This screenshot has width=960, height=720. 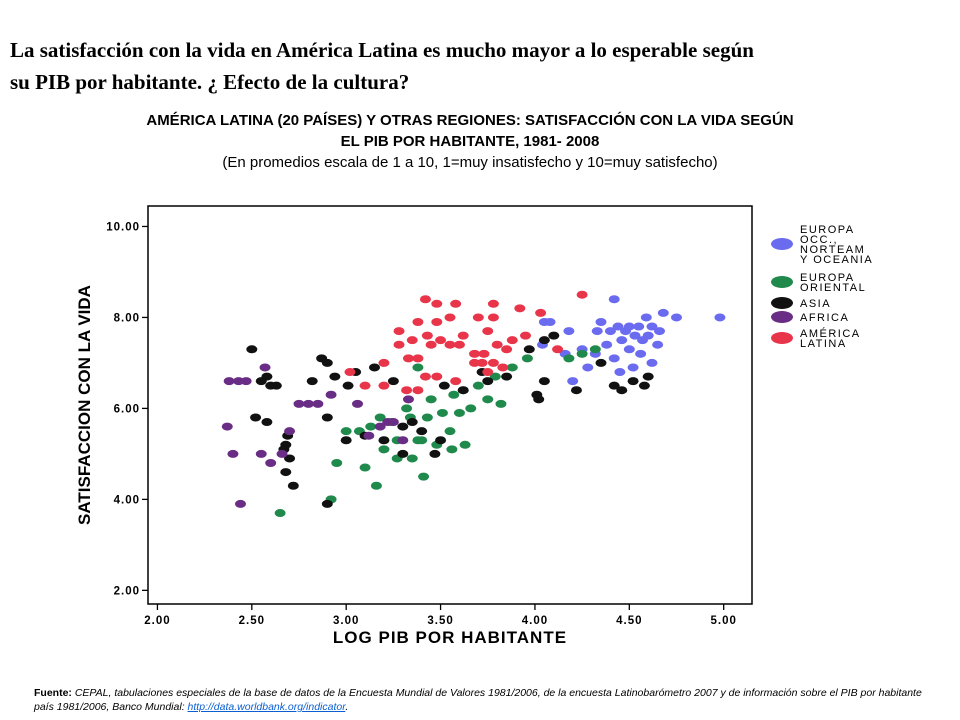 What do you see at coordinates (819, 240) in the screenshot?
I see `legend-label: OCC.,` at bounding box center [819, 240].